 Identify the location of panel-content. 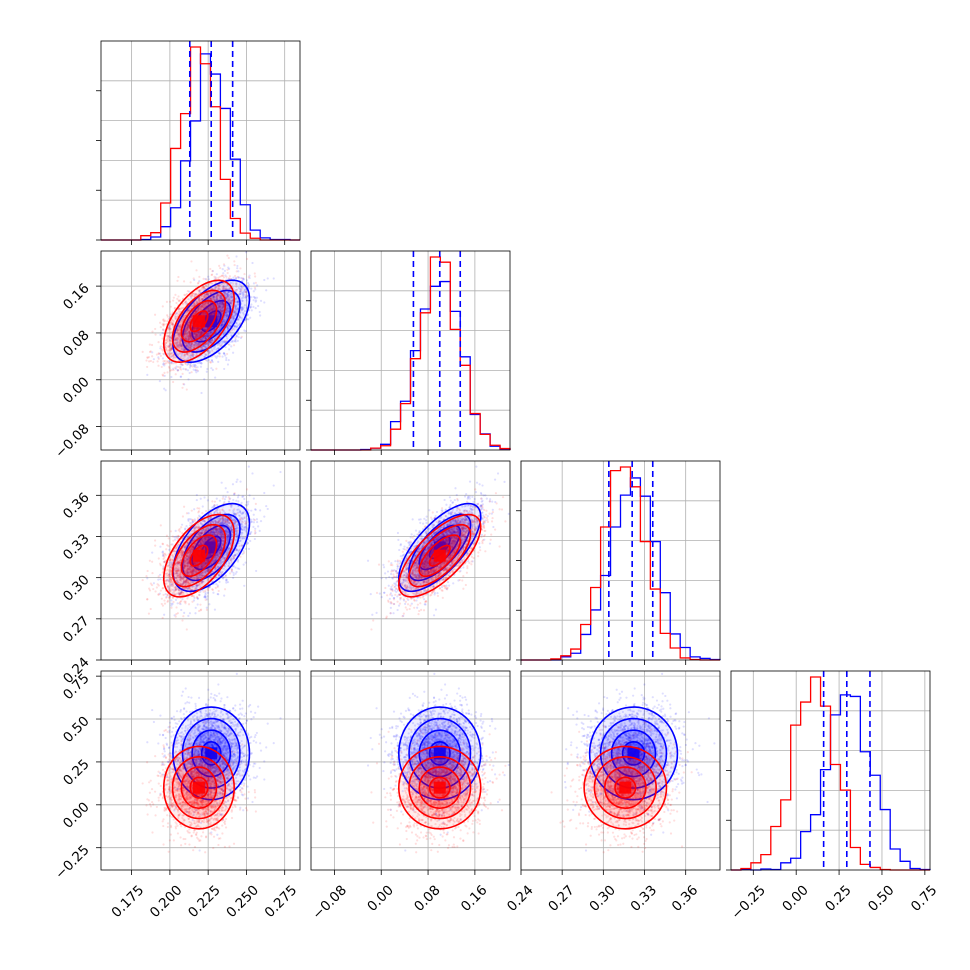
(208, 323).